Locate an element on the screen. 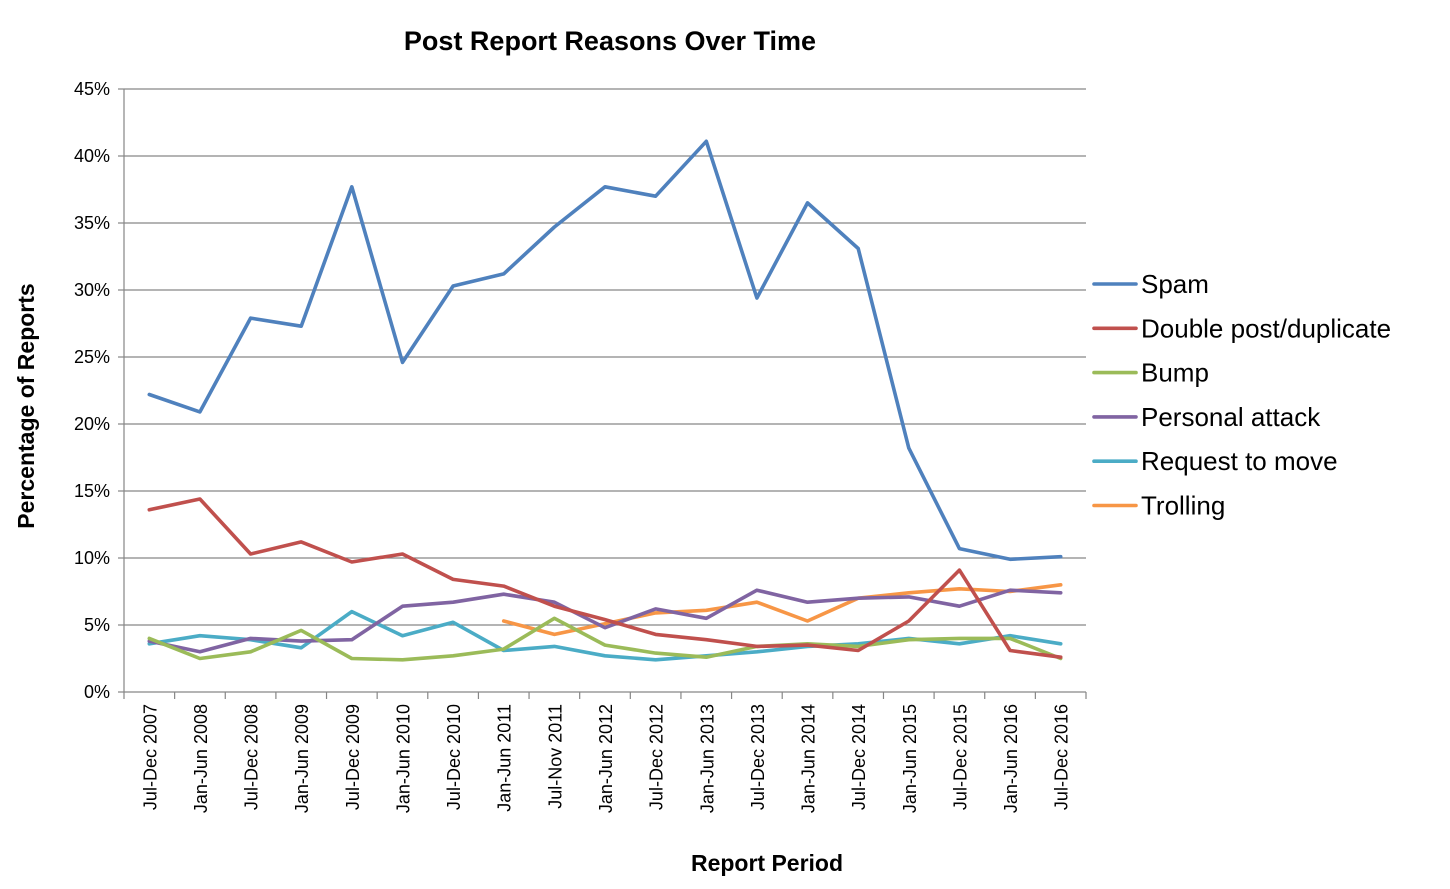 This screenshot has width=1450, height=889. y-tick-label: 10% is located at coordinates (92, 558).